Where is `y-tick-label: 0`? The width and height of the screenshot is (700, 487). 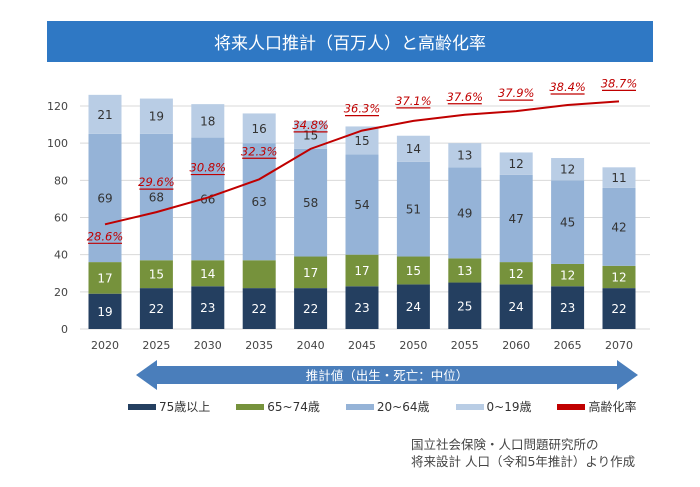
y-tick-label: 0 is located at coordinates (64, 329).